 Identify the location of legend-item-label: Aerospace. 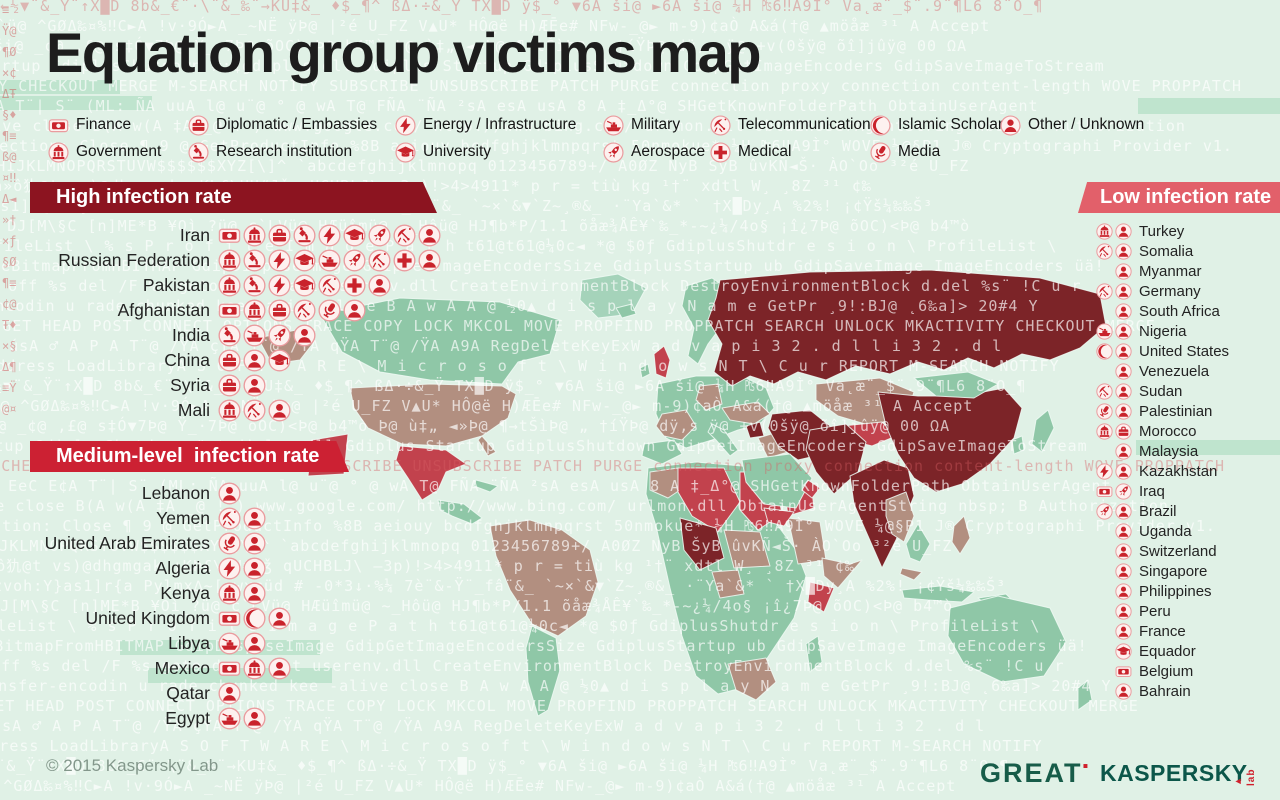
(668, 151).